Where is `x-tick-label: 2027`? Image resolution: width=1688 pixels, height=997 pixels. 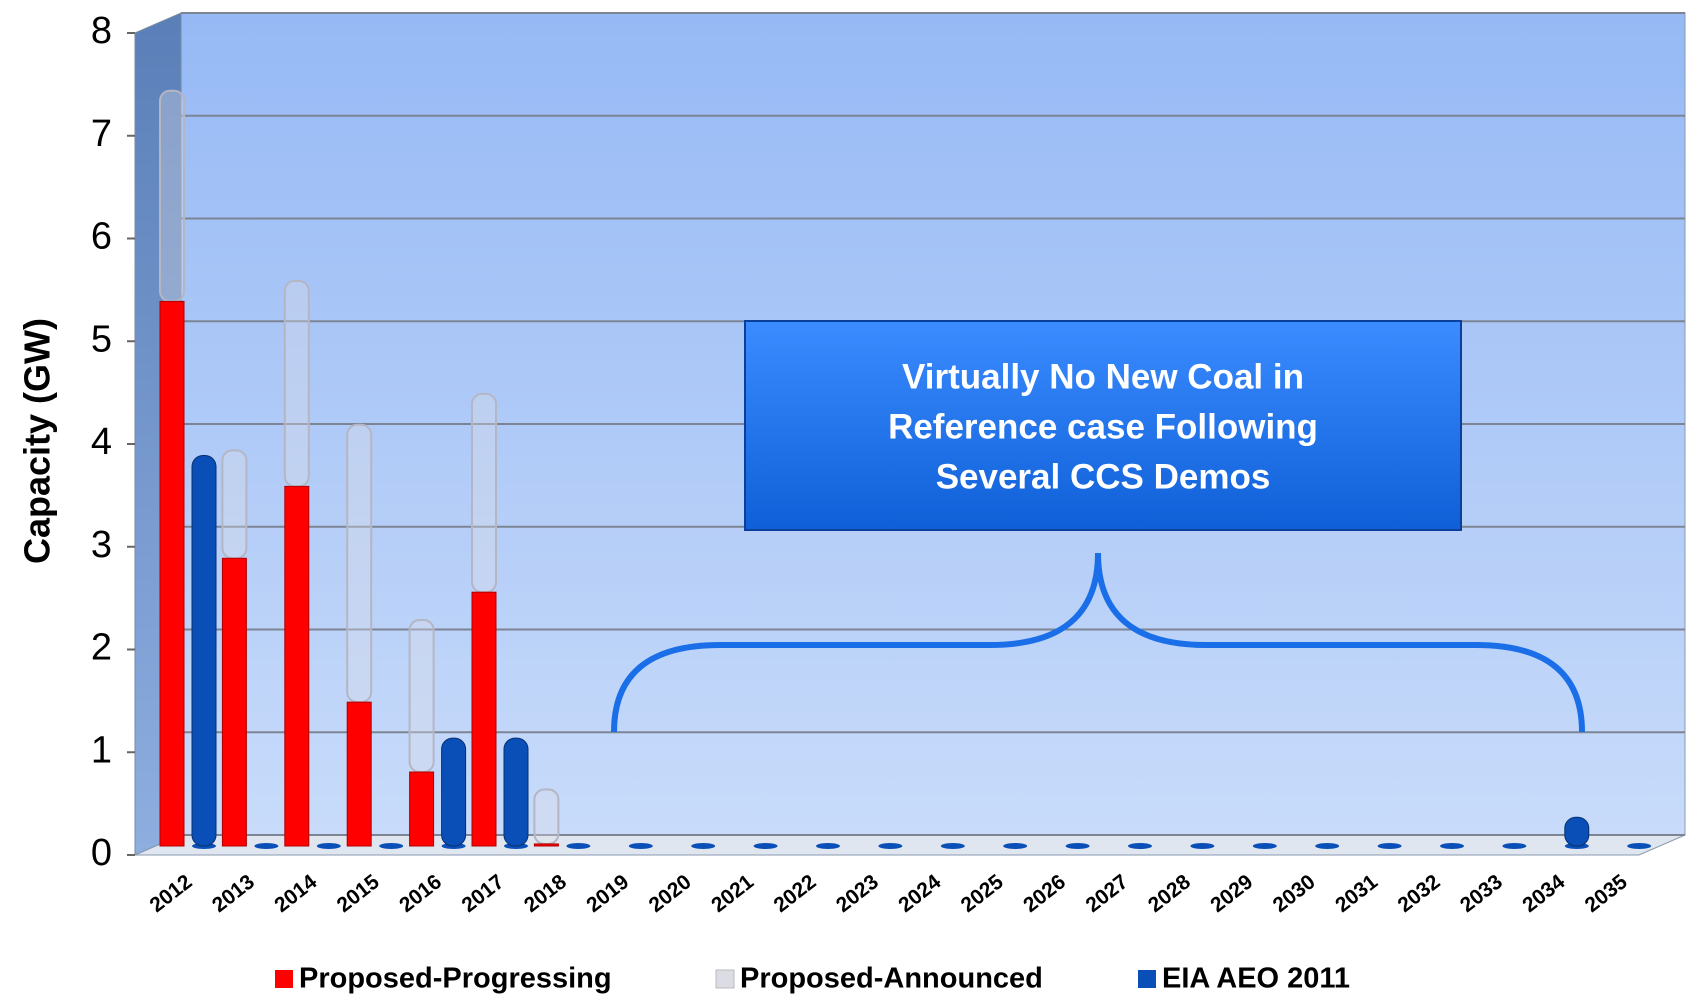
x-tick-label: 2027 is located at coordinates (1107, 893).